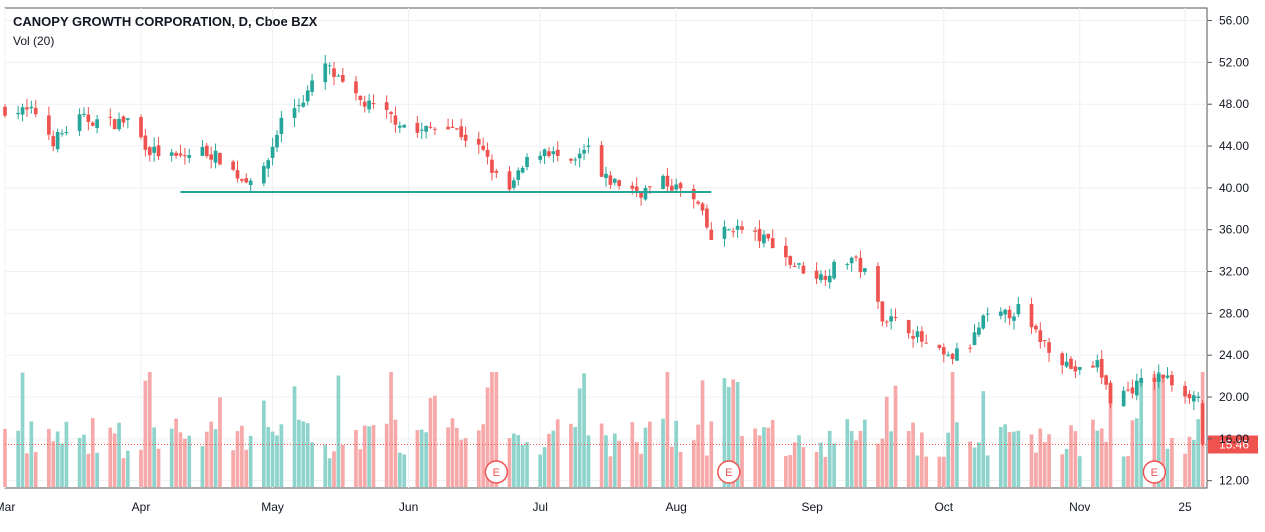  What do you see at coordinates (1234, 444) in the screenshot?
I see `last-price-label: 15.46` at bounding box center [1234, 444].